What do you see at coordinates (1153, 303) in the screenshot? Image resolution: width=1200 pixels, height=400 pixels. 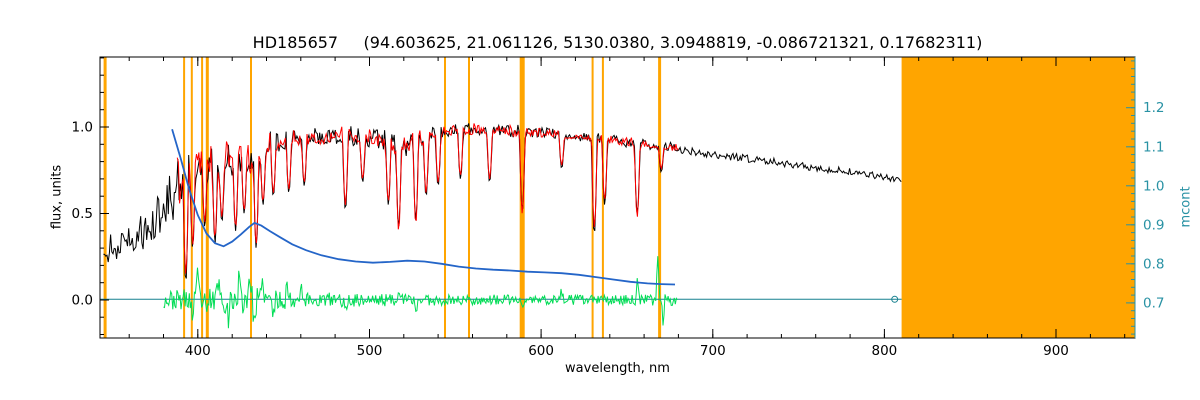 I see `svg-text: 0.7` at bounding box center [1153, 303].